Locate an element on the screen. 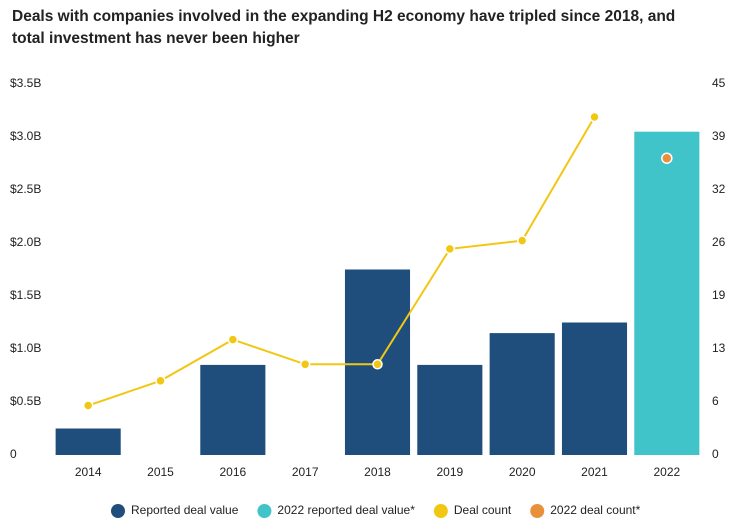  x-tick-label: 2021 is located at coordinates (594, 472).